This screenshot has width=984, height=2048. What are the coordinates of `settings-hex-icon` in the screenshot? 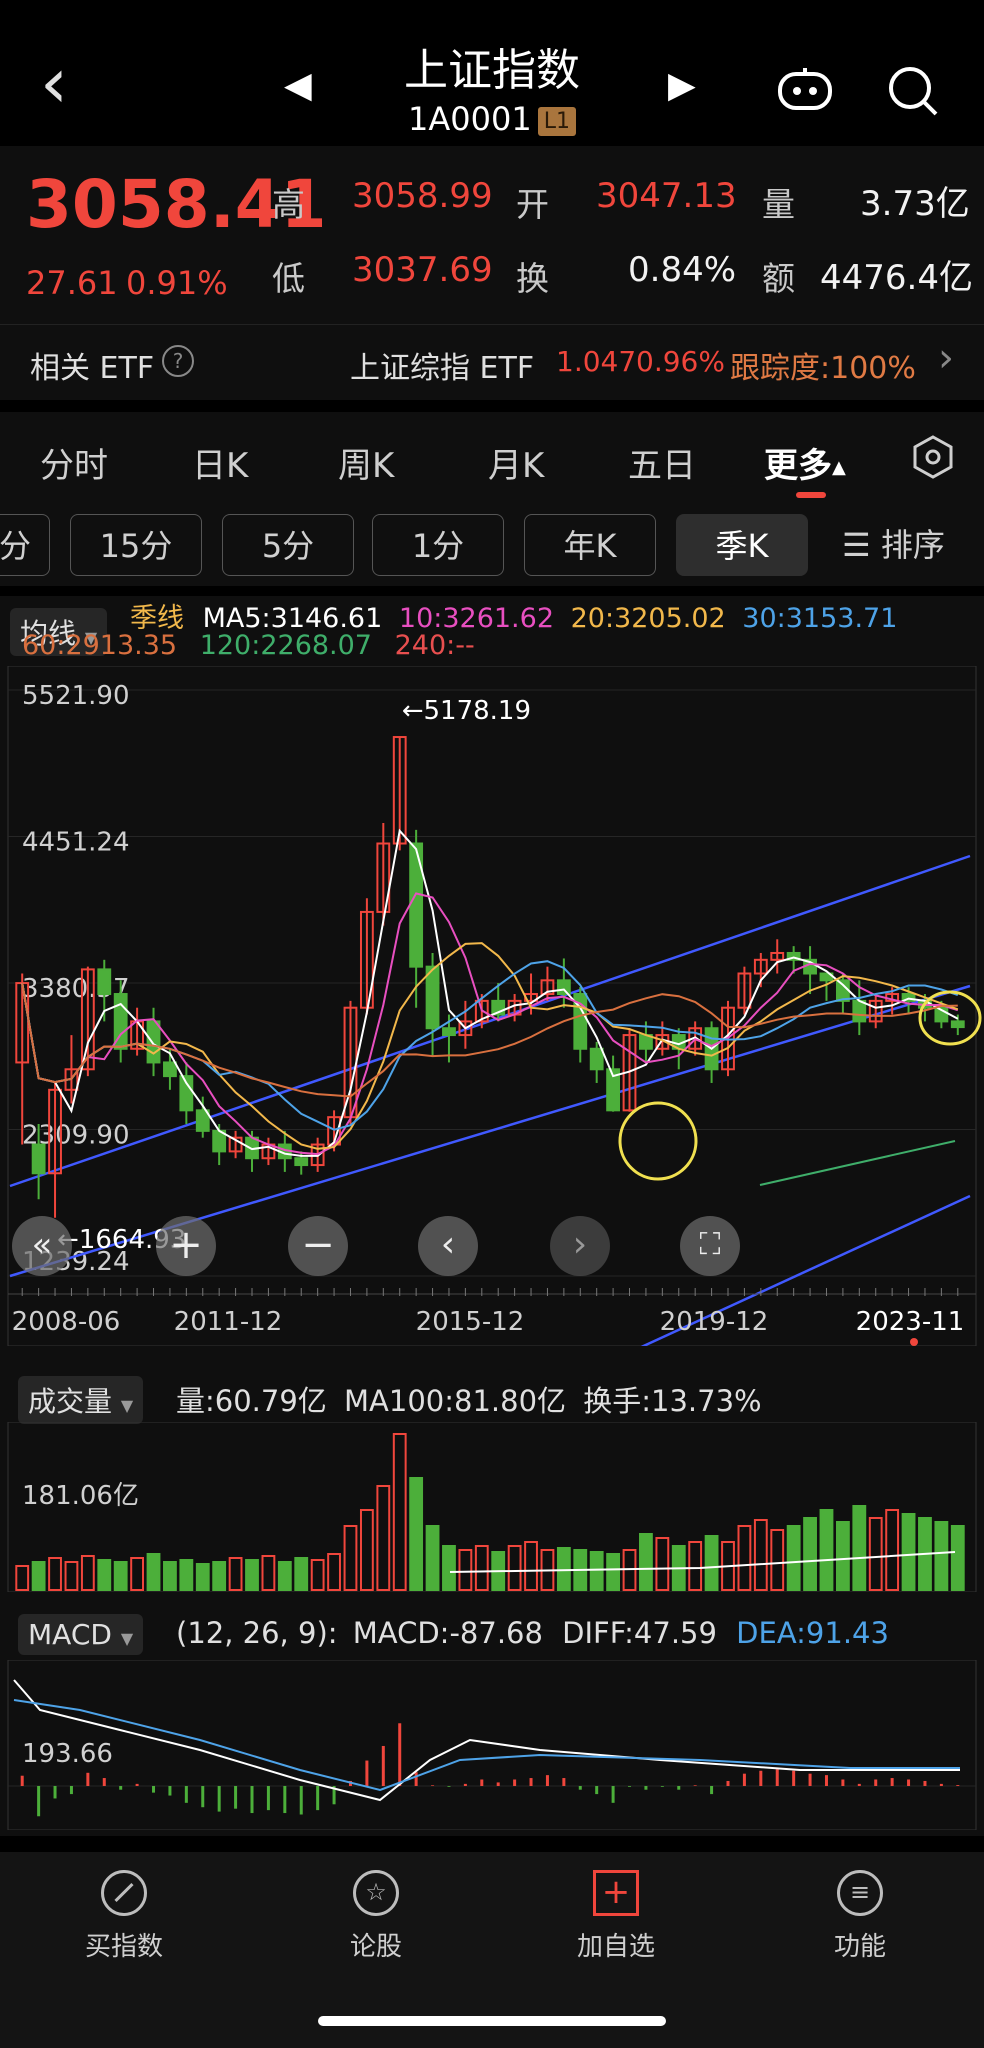 It's located at (933, 457).